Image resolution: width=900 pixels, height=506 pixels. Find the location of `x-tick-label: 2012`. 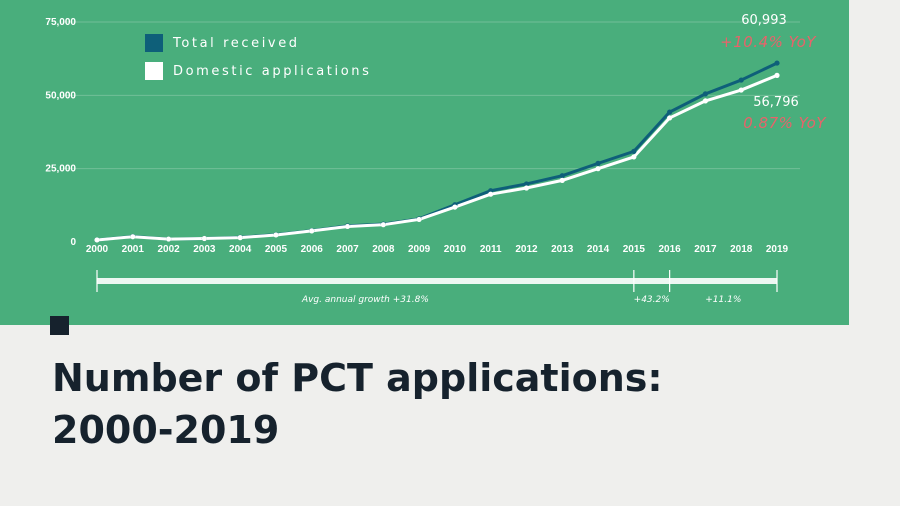

x-tick-label: 2012 is located at coordinates (526, 249).